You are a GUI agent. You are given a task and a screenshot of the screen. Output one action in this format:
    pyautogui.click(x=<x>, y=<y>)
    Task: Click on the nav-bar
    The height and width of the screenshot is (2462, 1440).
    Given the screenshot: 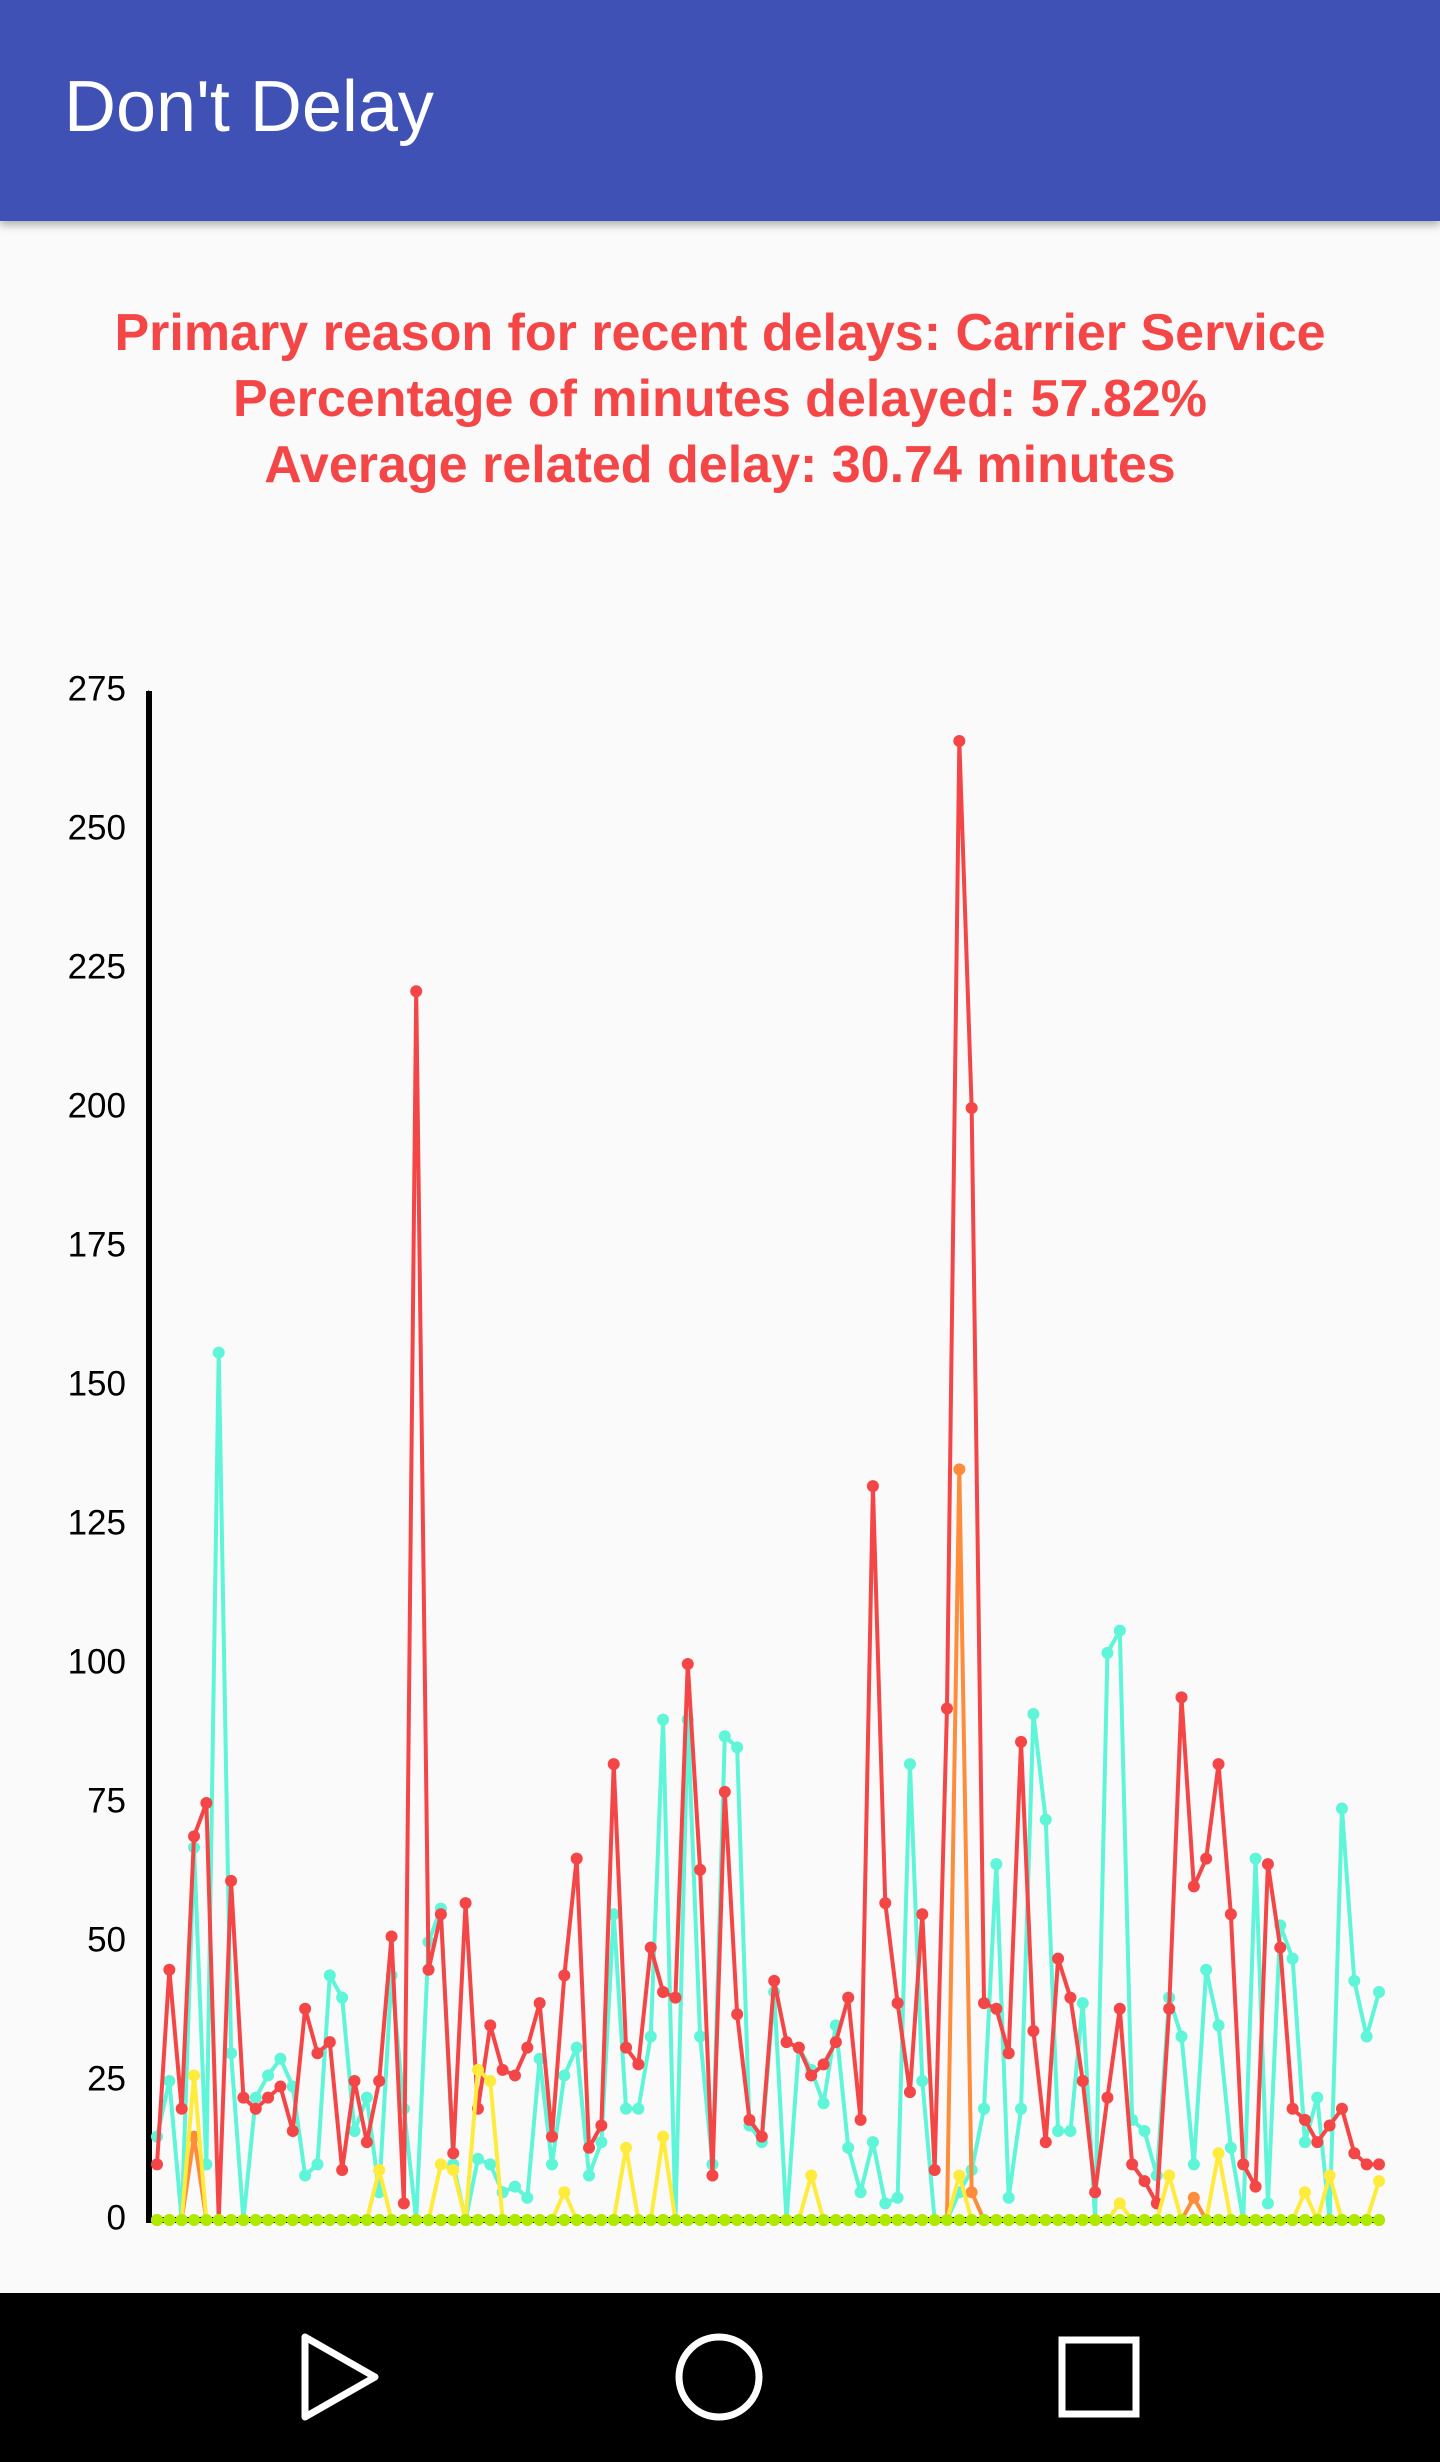 What is the action you would take?
    pyautogui.click(x=720, y=2377)
    